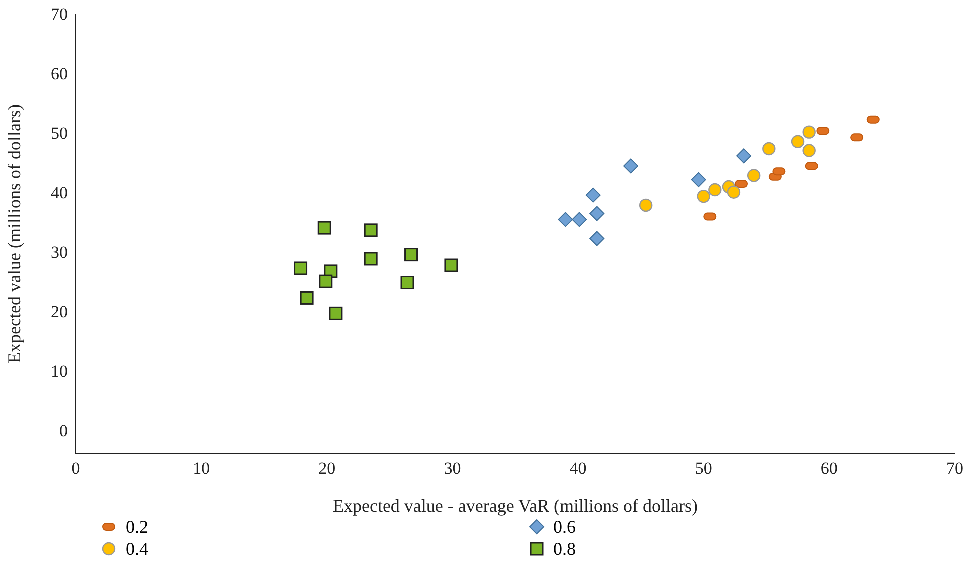 The width and height of the screenshot is (979, 570). Describe the element at coordinates (59, 133) in the screenshot. I see `y-tick-label: 50` at that location.